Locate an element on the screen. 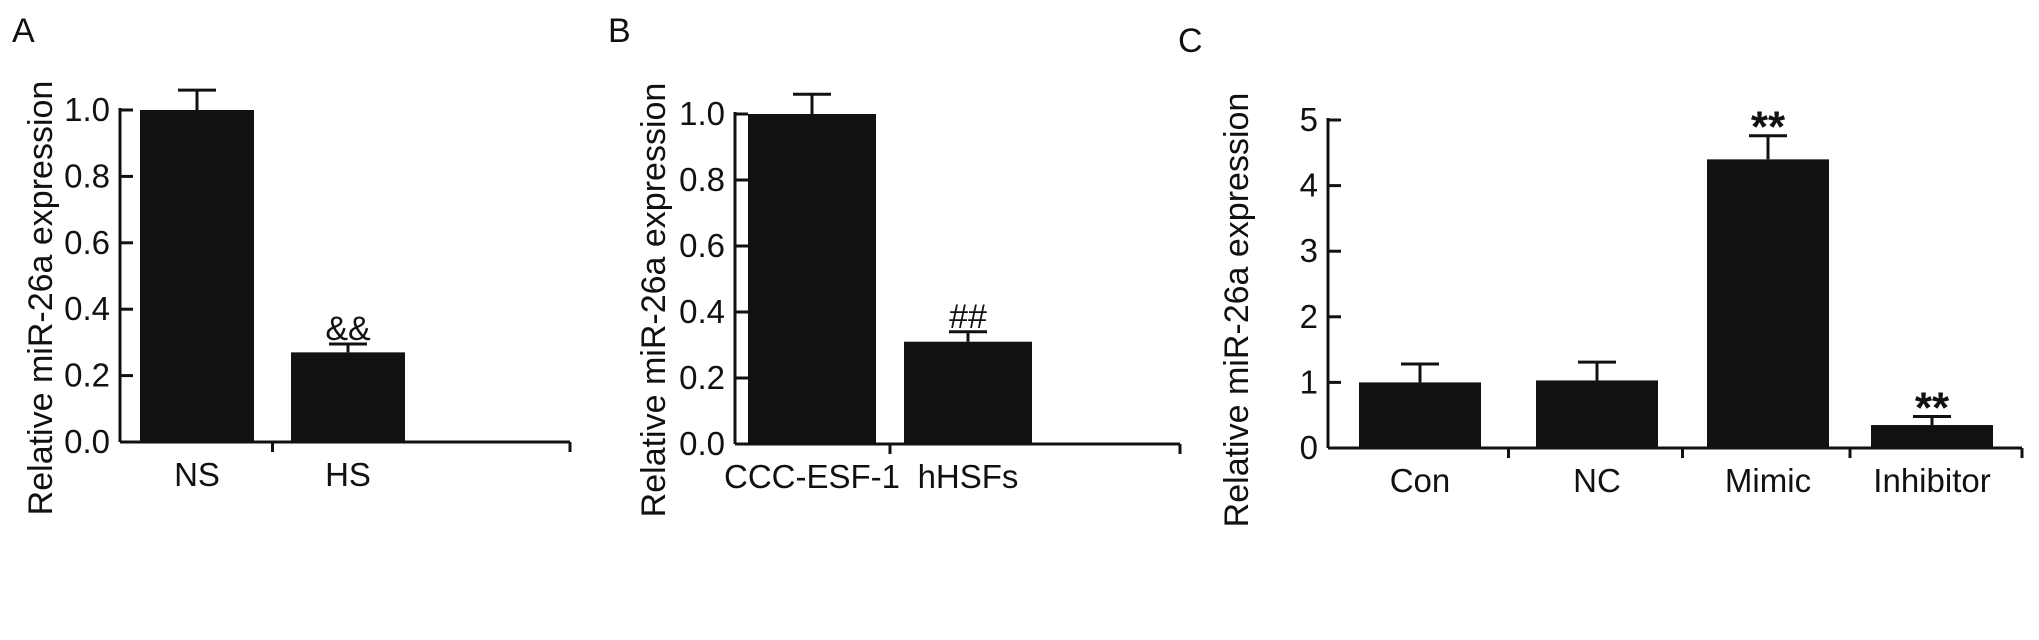 The width and height of the screenshot is (2039, 640). panel-b-y-axis-label: Relative miR-26a expression is located at coordinates (654, 300).